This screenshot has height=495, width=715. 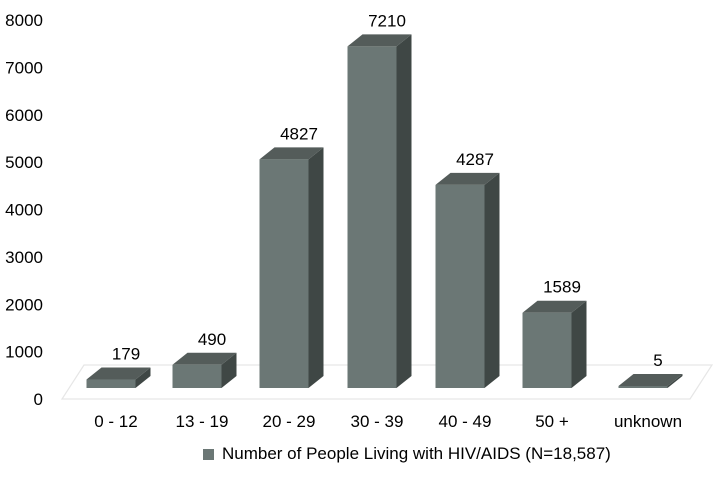 What do you see at coordinates (657, 360) in the screenshot?
I see `data-label: 5` at bounding box center [657, 360].